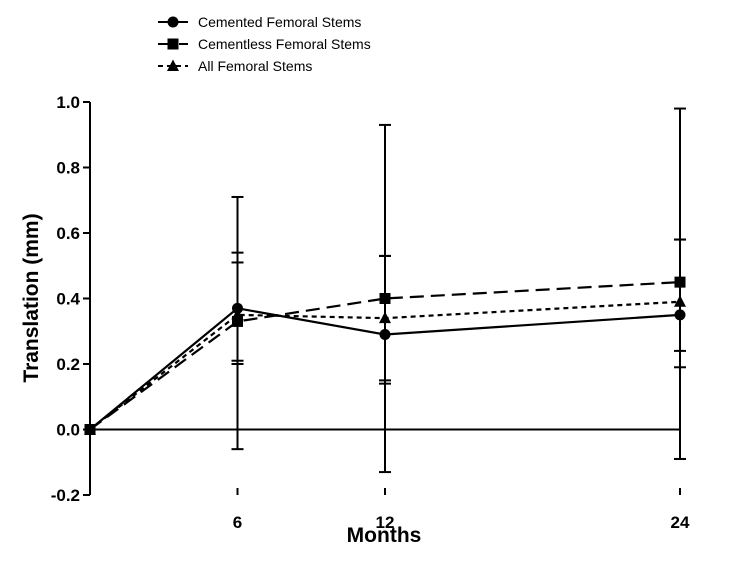  I want to click on legend-marker-circle, so click(173, 22).